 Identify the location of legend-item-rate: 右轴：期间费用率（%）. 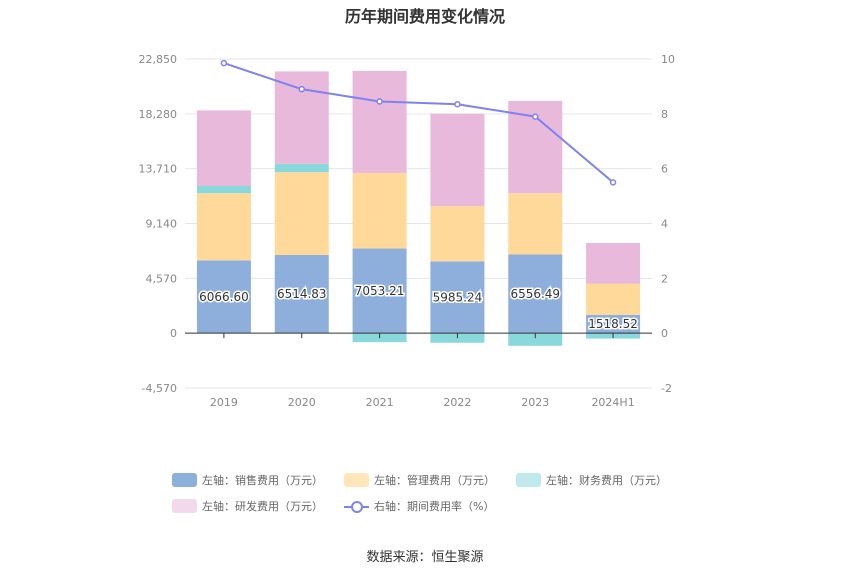
(419, 506).